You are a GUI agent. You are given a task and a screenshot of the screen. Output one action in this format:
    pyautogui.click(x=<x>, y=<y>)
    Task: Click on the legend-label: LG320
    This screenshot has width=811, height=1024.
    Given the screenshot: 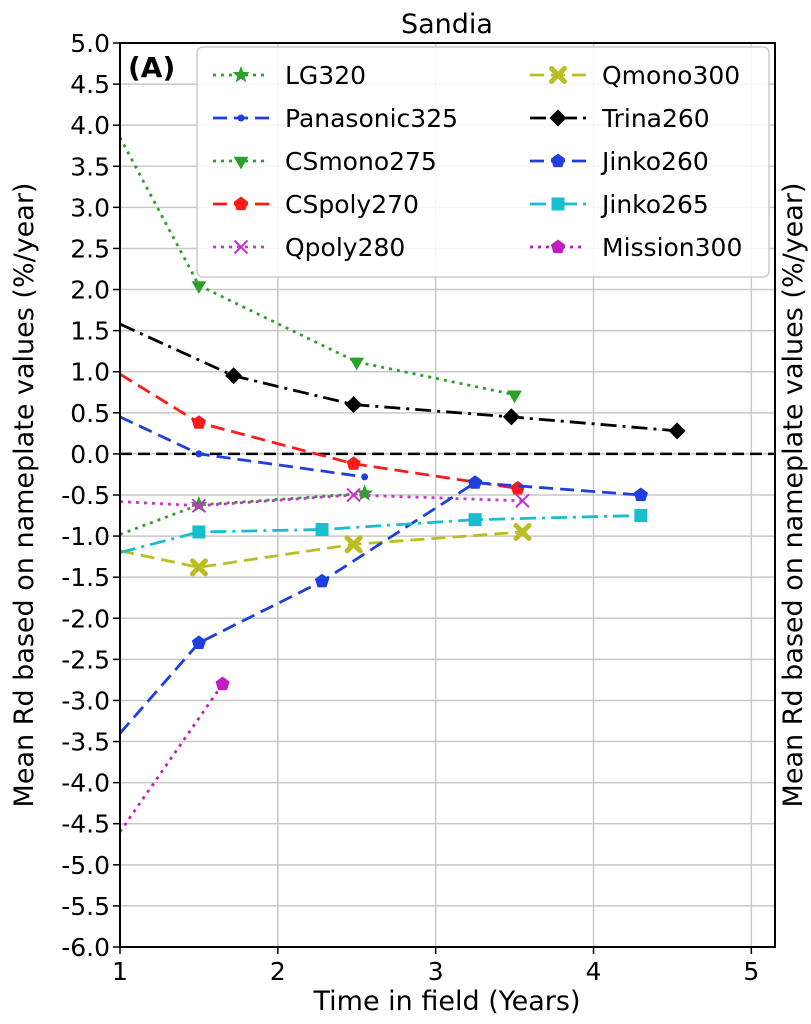 What is the action you would take?
    pyautogui.click(x=325, y=75)
    